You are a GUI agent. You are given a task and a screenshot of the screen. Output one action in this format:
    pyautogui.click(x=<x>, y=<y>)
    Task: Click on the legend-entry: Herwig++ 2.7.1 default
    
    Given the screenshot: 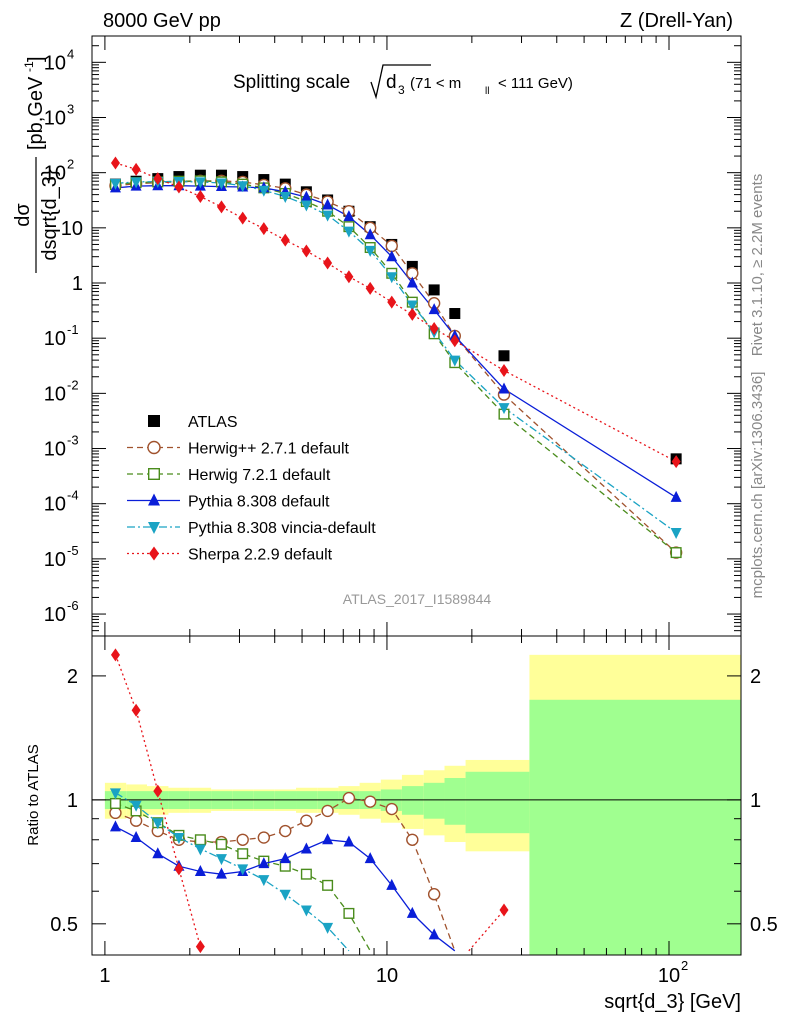 What is the action you would take?
    pyautogui.click(x=238, y=449)
    